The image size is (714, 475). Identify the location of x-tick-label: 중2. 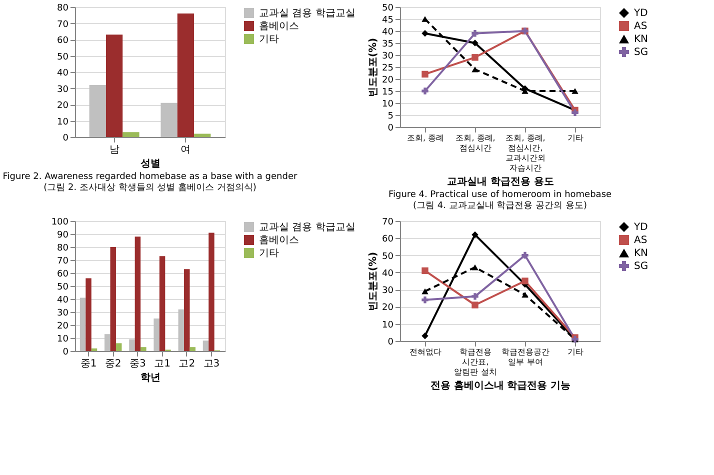
(113, 364).